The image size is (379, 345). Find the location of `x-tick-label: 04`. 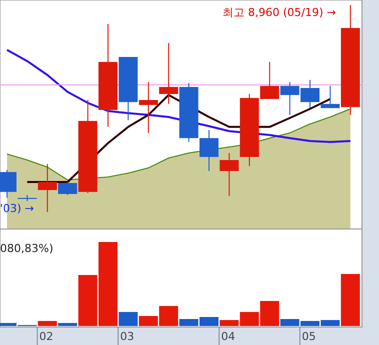

x-tick-label: 04 is located at coordinates (228, 336).